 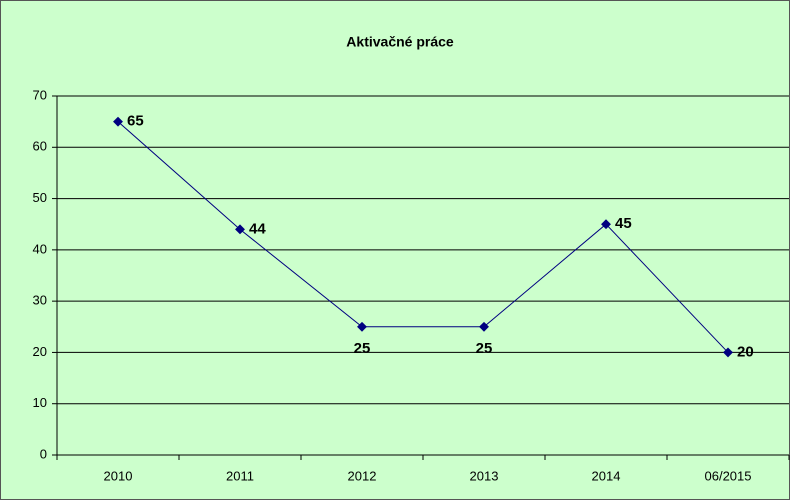 I want to click on y-tick-label: 60, so click(x=40, y=146).